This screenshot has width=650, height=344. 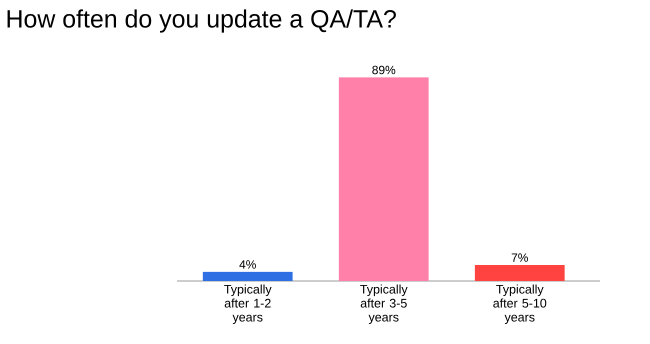 What do you see at coordinates (247, 264) in the screenshot?
I see `data-label: 4%` at bounding box center [247, 264].